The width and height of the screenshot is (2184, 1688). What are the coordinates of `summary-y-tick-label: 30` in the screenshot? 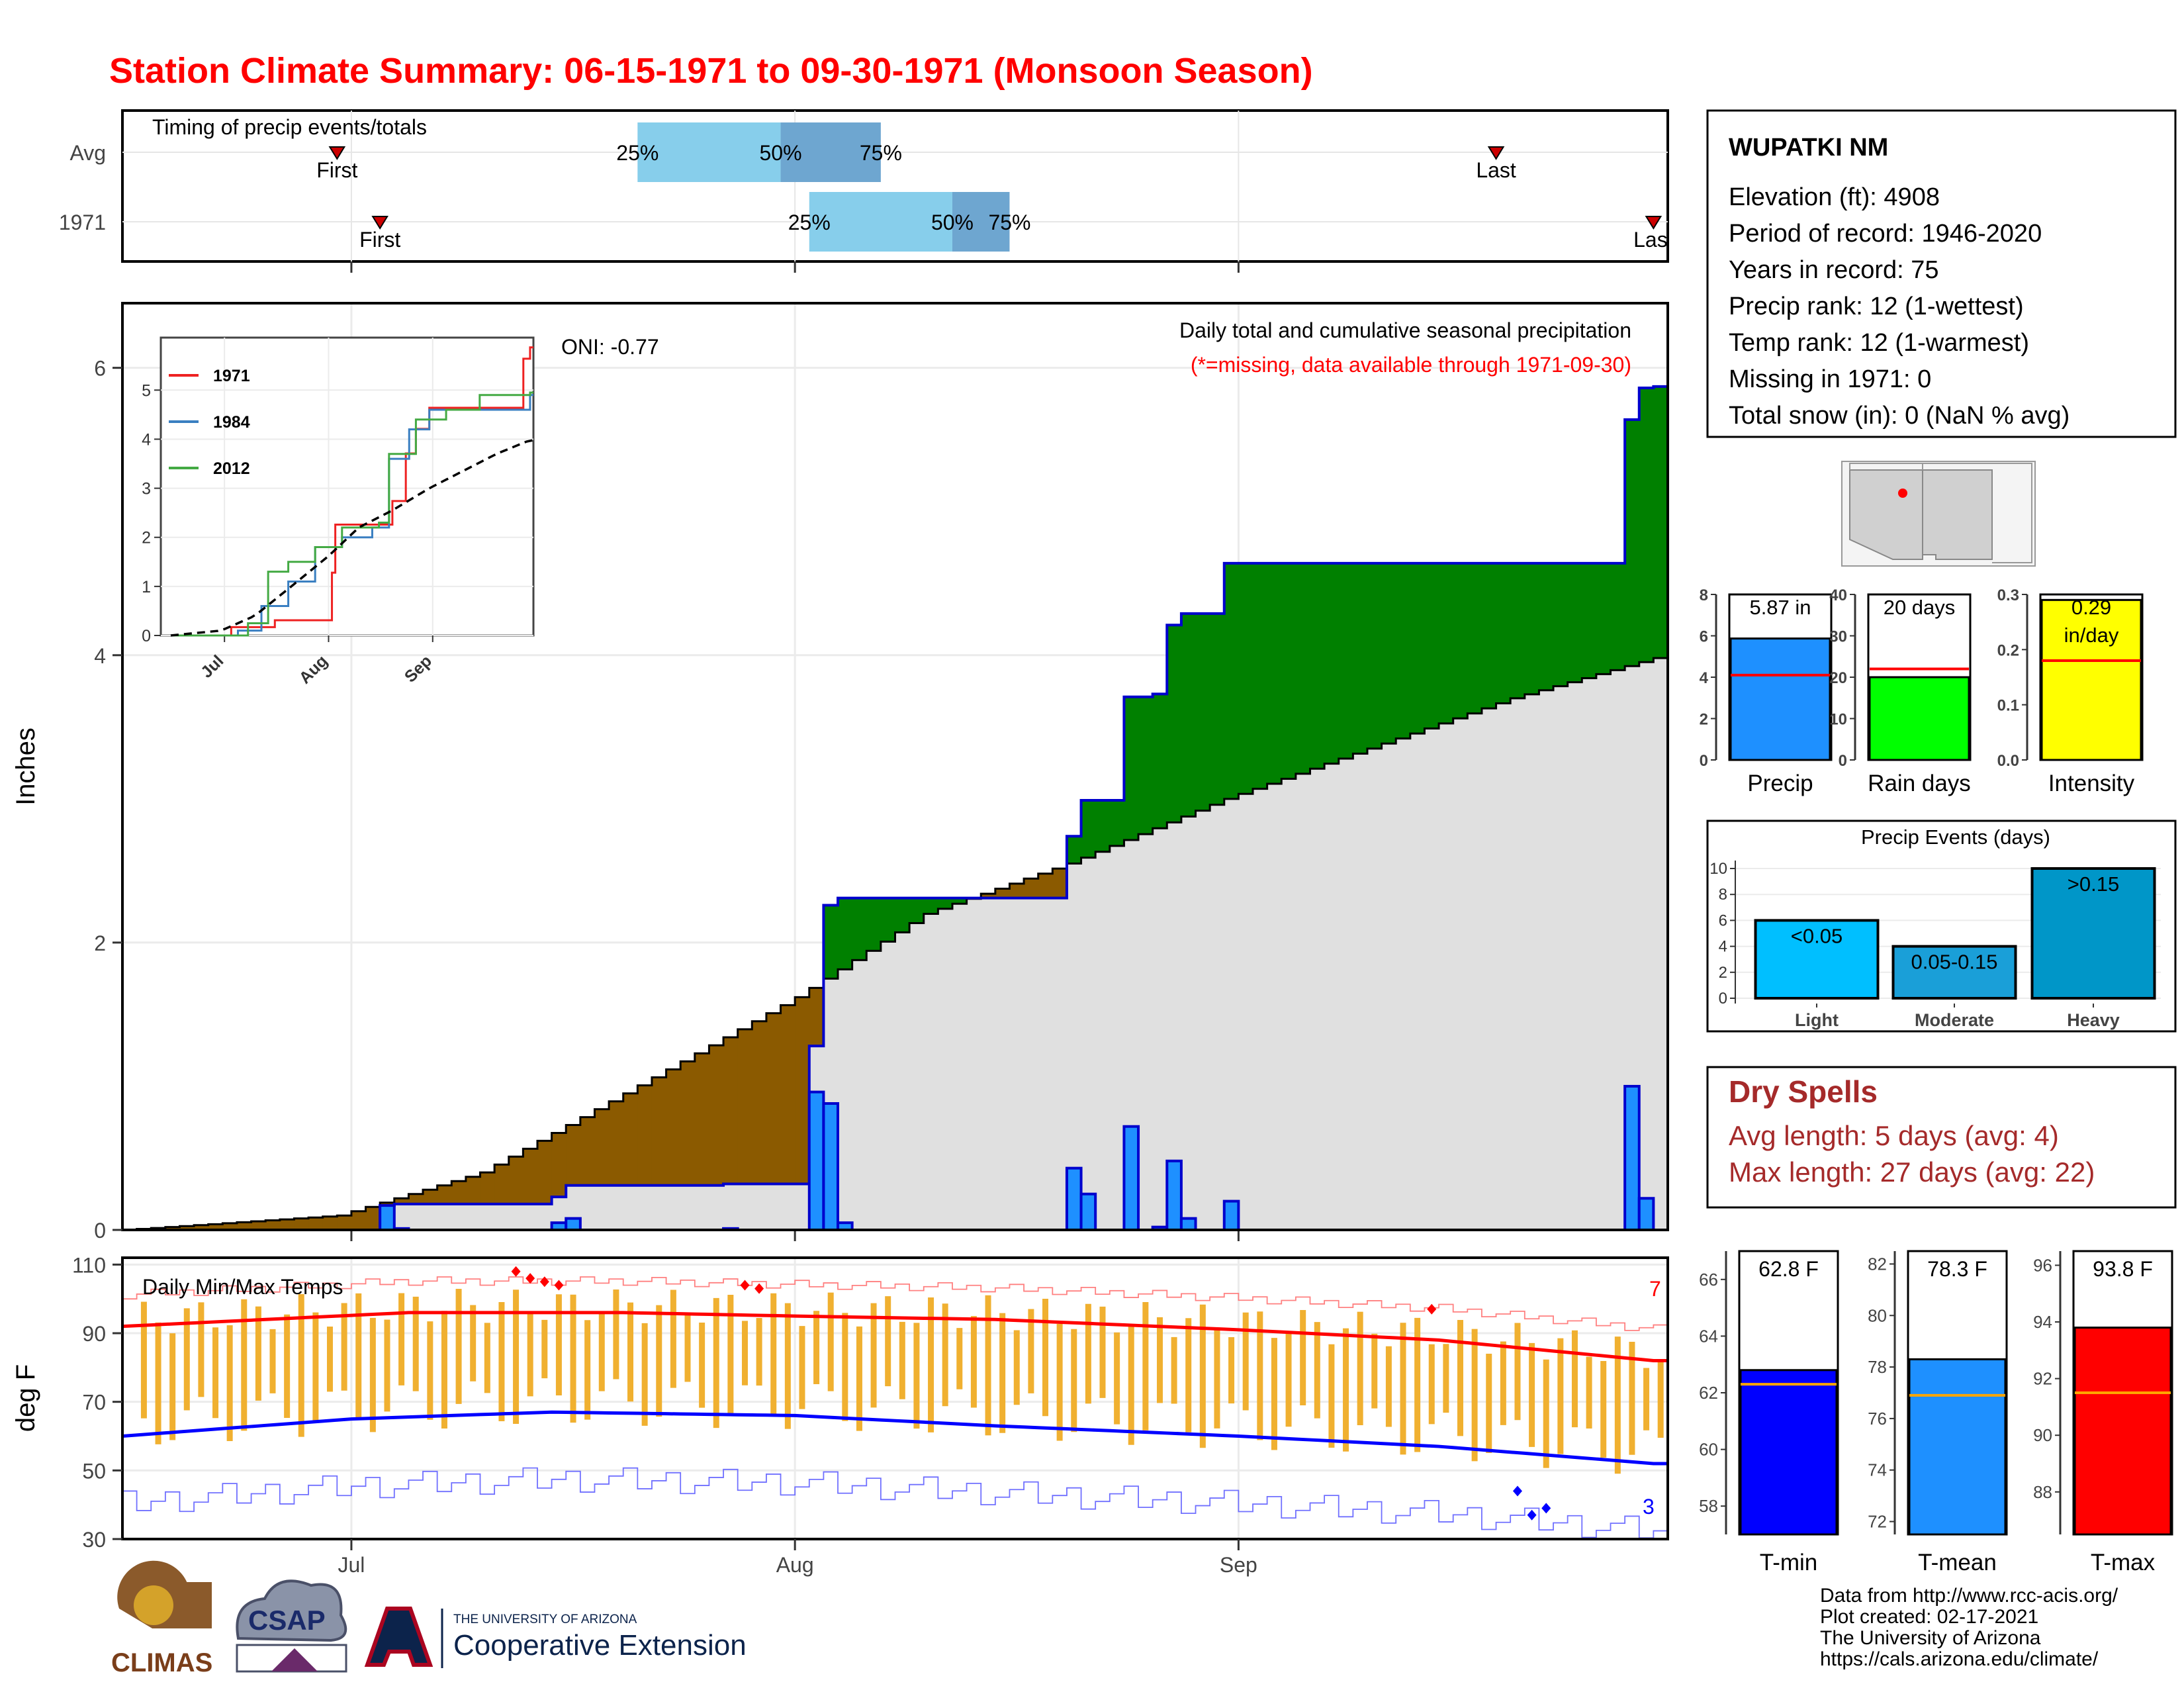 It's located at (1838, 637).